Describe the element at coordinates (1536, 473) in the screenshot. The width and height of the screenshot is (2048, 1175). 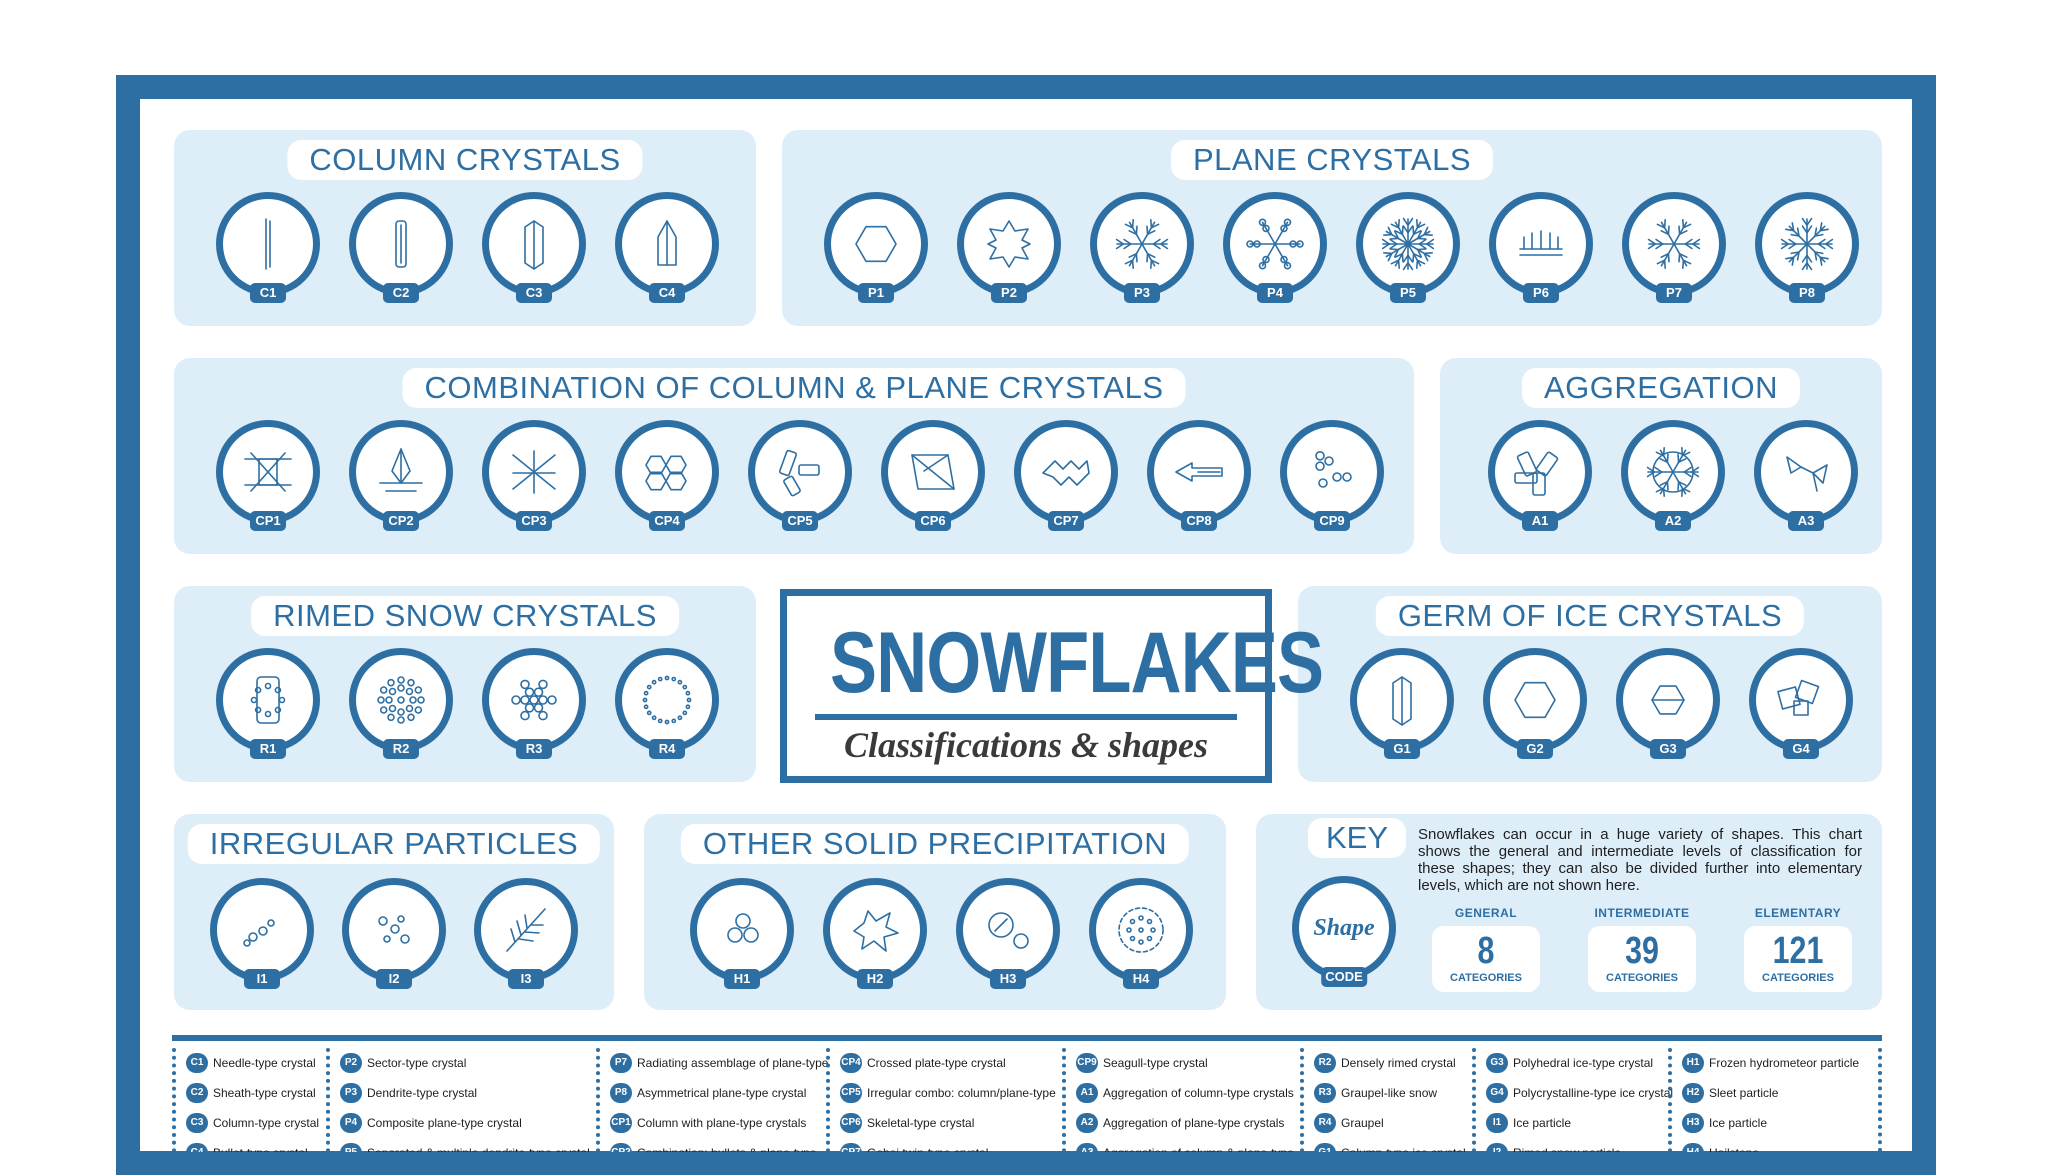
I see `column-aggregation-icon` at that location.